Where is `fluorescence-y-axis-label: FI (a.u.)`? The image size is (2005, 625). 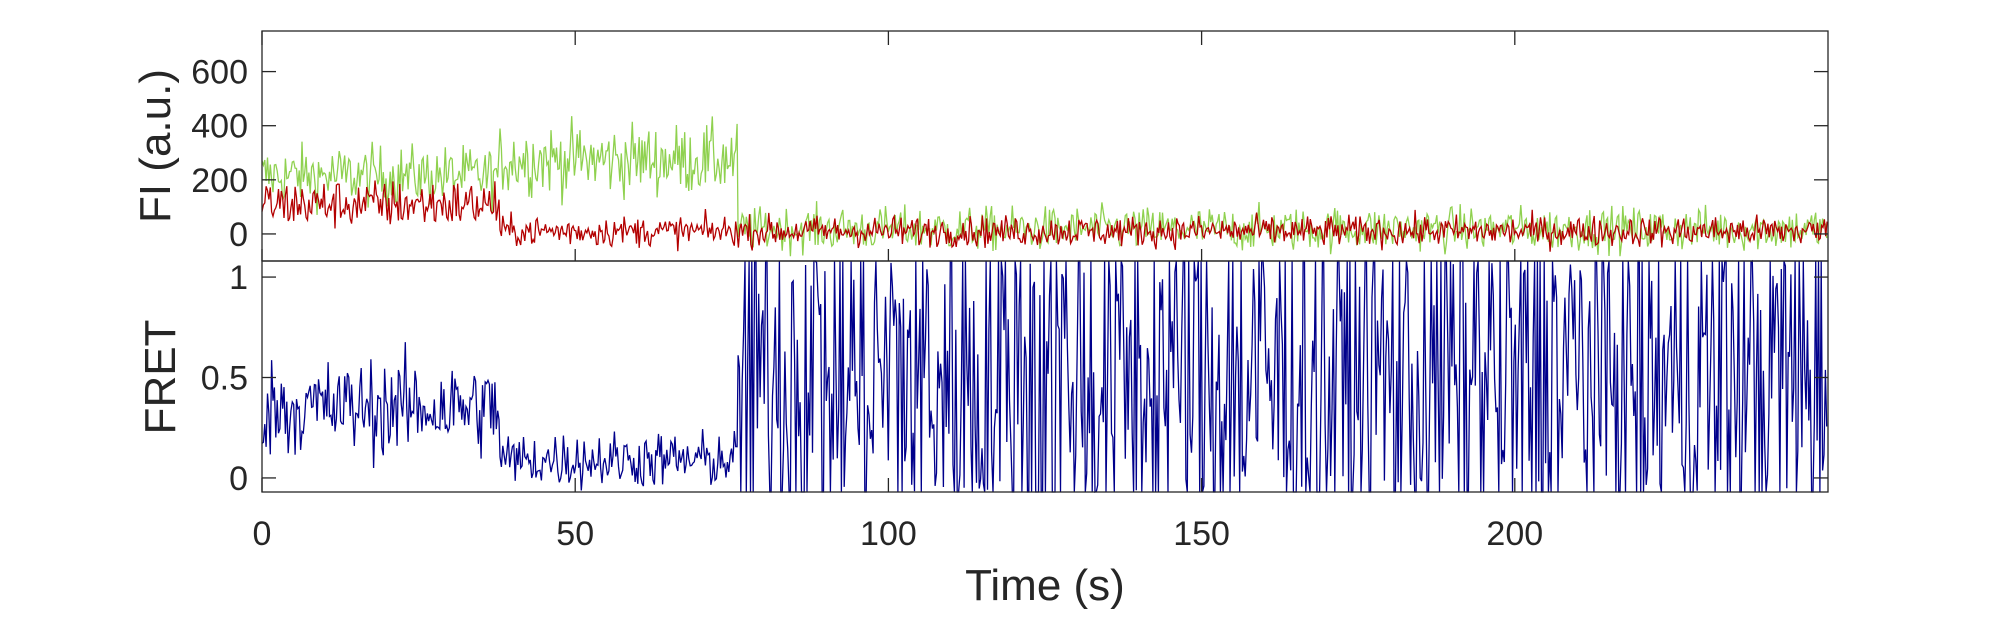
fluorescence-y-axis-label: FI (a.u.) is located at coordinates (155, 146).